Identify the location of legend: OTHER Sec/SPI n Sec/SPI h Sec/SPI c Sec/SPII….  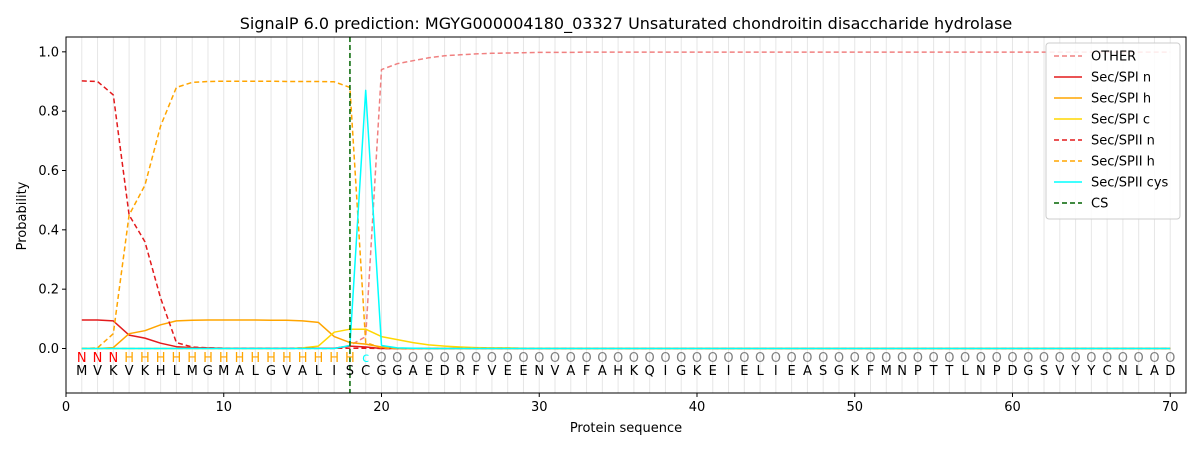
(1113, 131).